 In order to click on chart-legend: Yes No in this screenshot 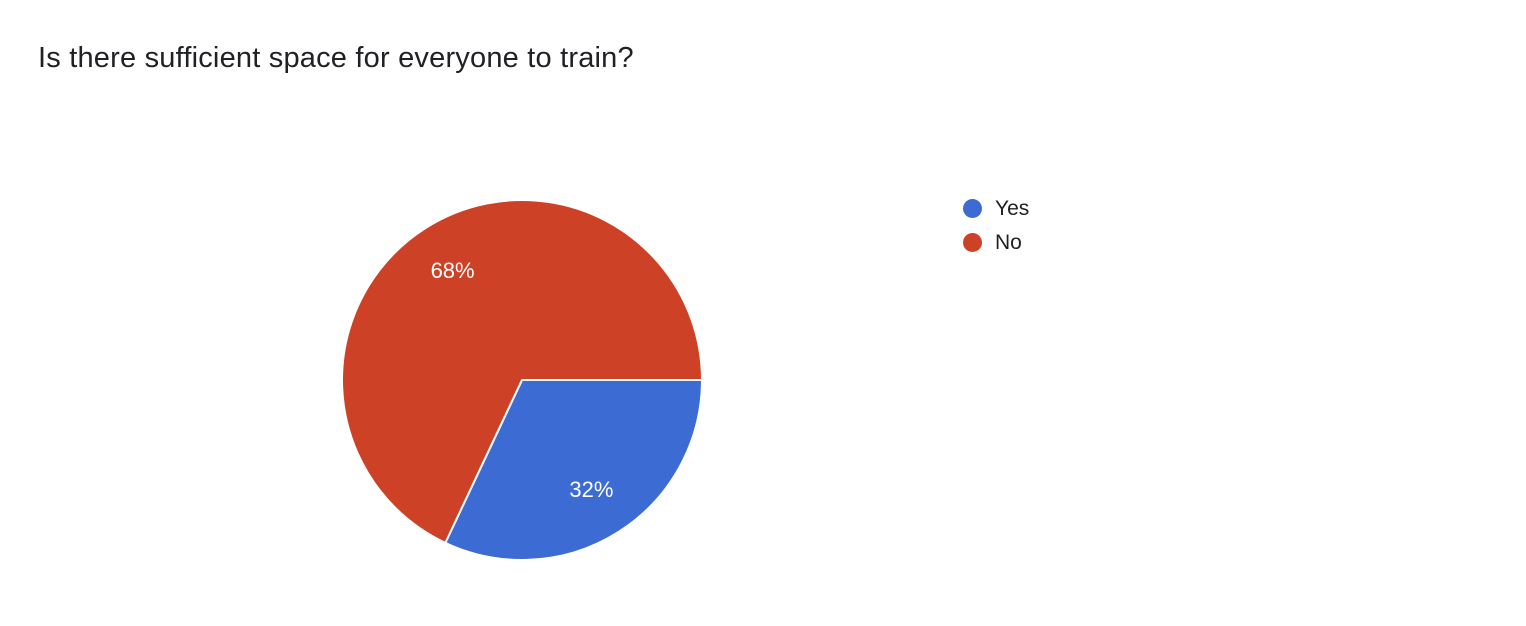, I will do `click(996, 225)`.